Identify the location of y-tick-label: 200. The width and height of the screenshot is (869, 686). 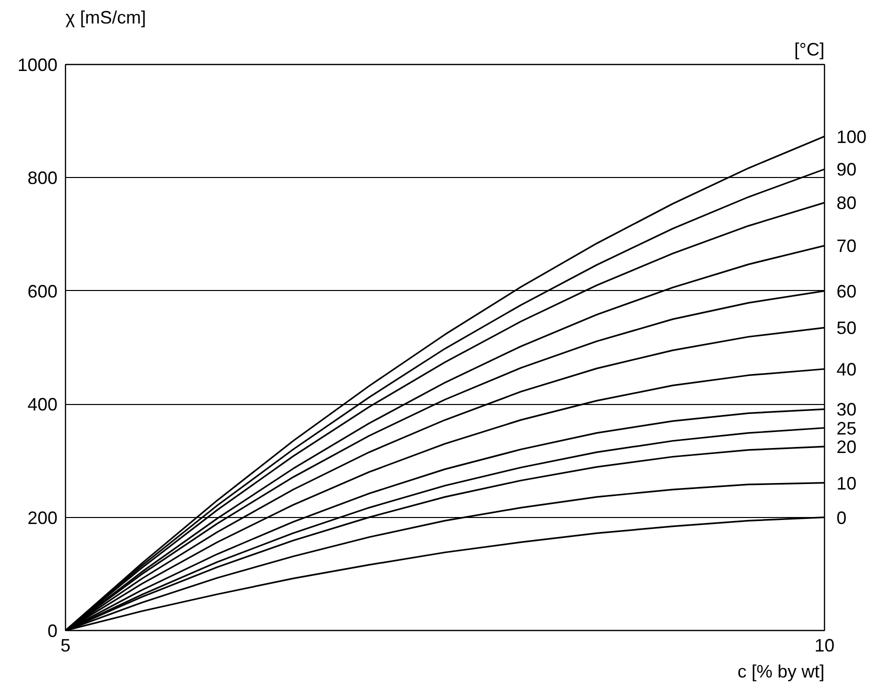
(42, 518).